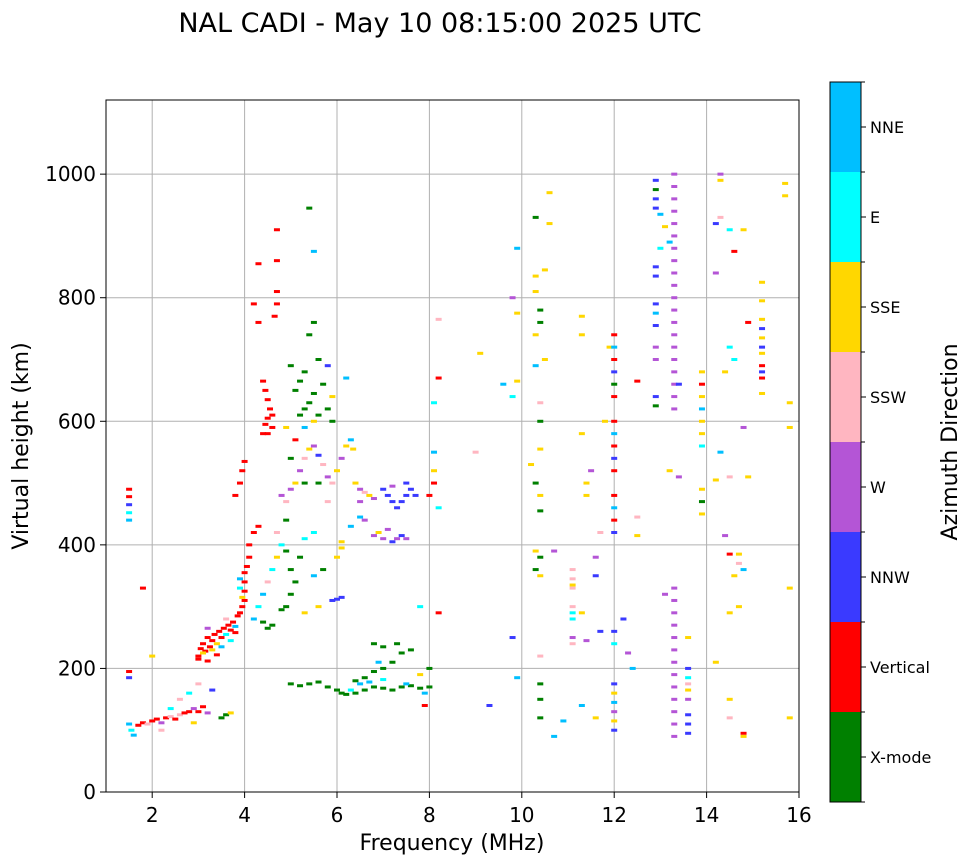  Describe the element at coordinates (439, 23) in the screenshot. I see `chart-title: NAL CADI - May 10 08:15:00 2025 UTC` at that location.